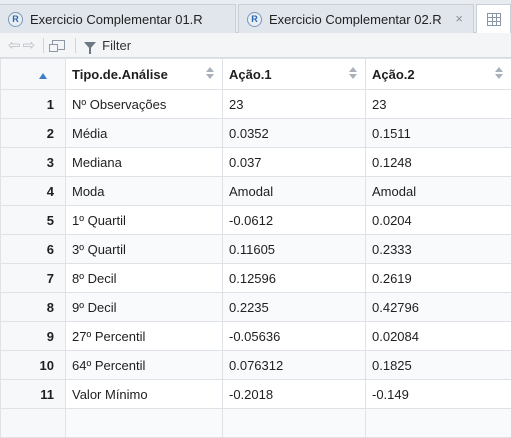 The height and width of the screenshot is (438, 511). I want to click on row-number: 9, so click(33, 336).